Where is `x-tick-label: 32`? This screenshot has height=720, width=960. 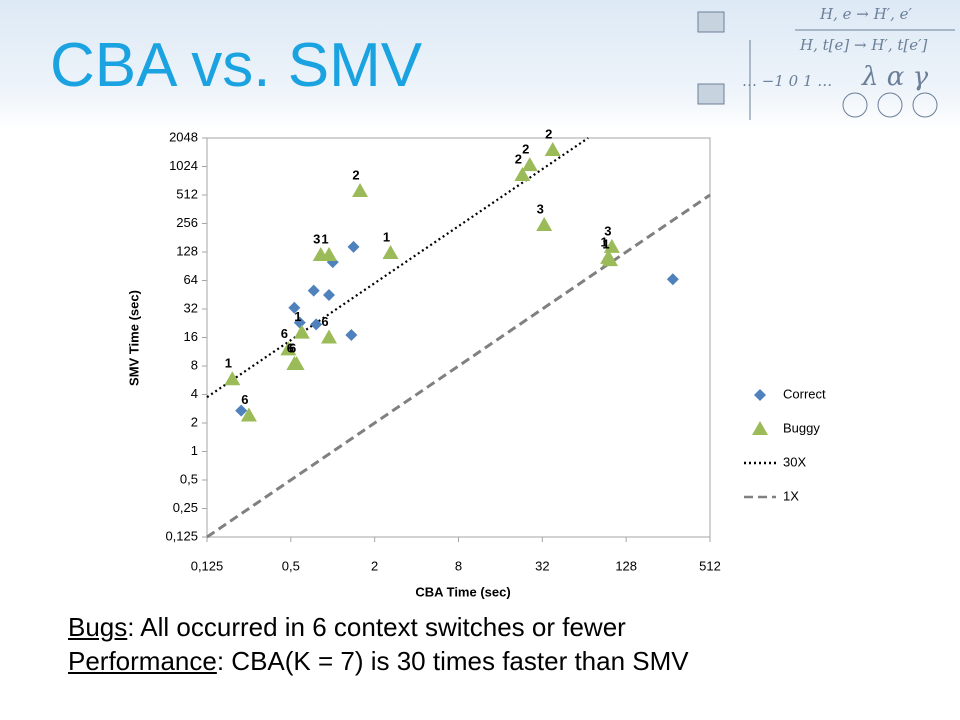
x-tick-label: 32 is located at coordinates (542, 565).